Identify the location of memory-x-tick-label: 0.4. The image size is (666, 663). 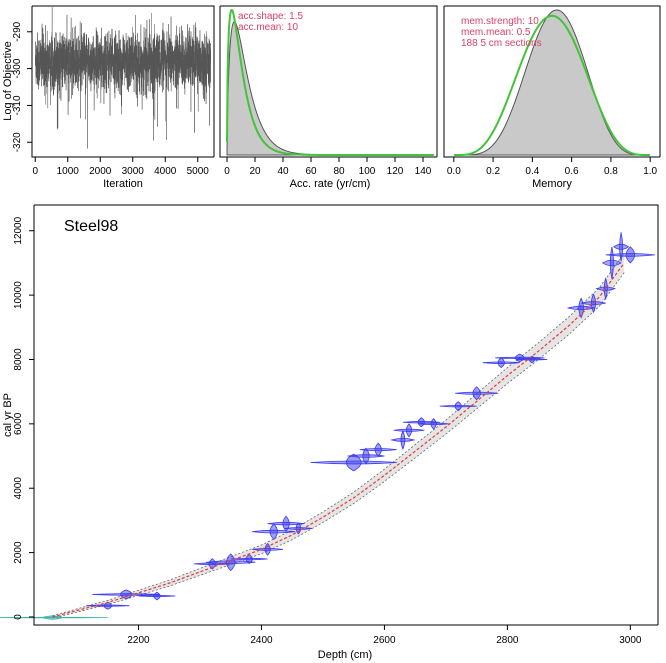
(532, 171).